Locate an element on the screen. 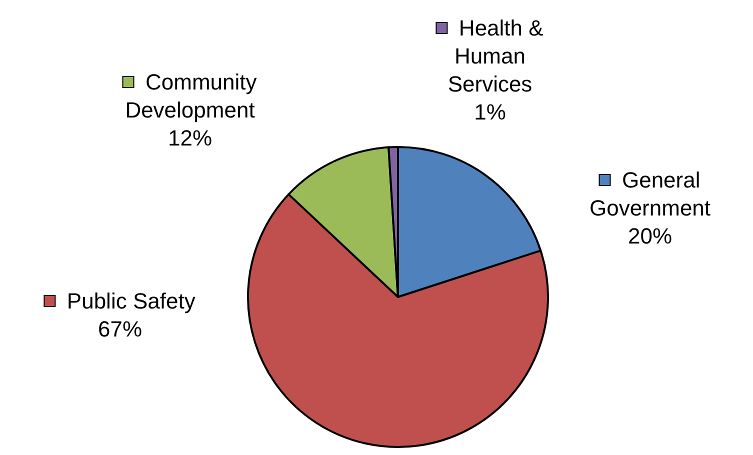 The height and width of the screenshot is (455, 753). legend-label: General Government is located at coordinates (650, 194).